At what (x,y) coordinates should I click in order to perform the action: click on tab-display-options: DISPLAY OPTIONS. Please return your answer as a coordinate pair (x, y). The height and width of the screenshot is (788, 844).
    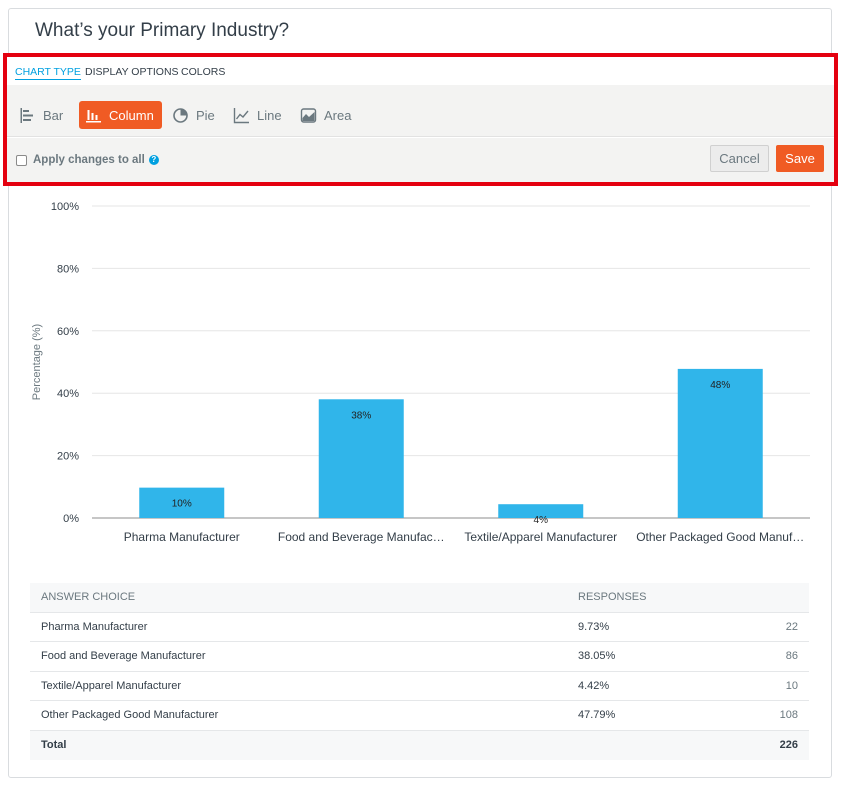
    Looking at the image, I should click on (132, 72).